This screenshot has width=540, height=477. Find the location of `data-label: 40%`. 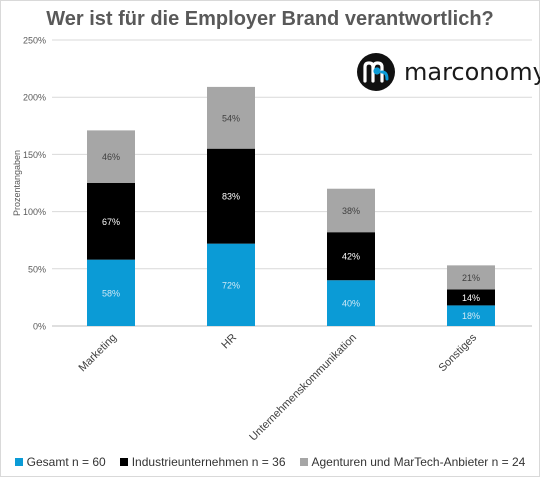

data-label: 40% is located at coordinates (351, 304).